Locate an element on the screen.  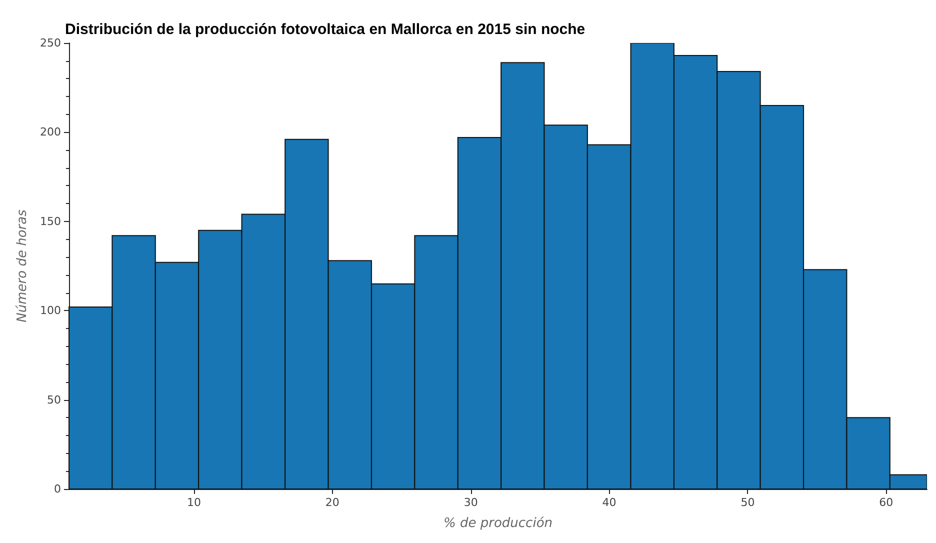
x-tick-label: 20 is located at coordinates (332, 502).